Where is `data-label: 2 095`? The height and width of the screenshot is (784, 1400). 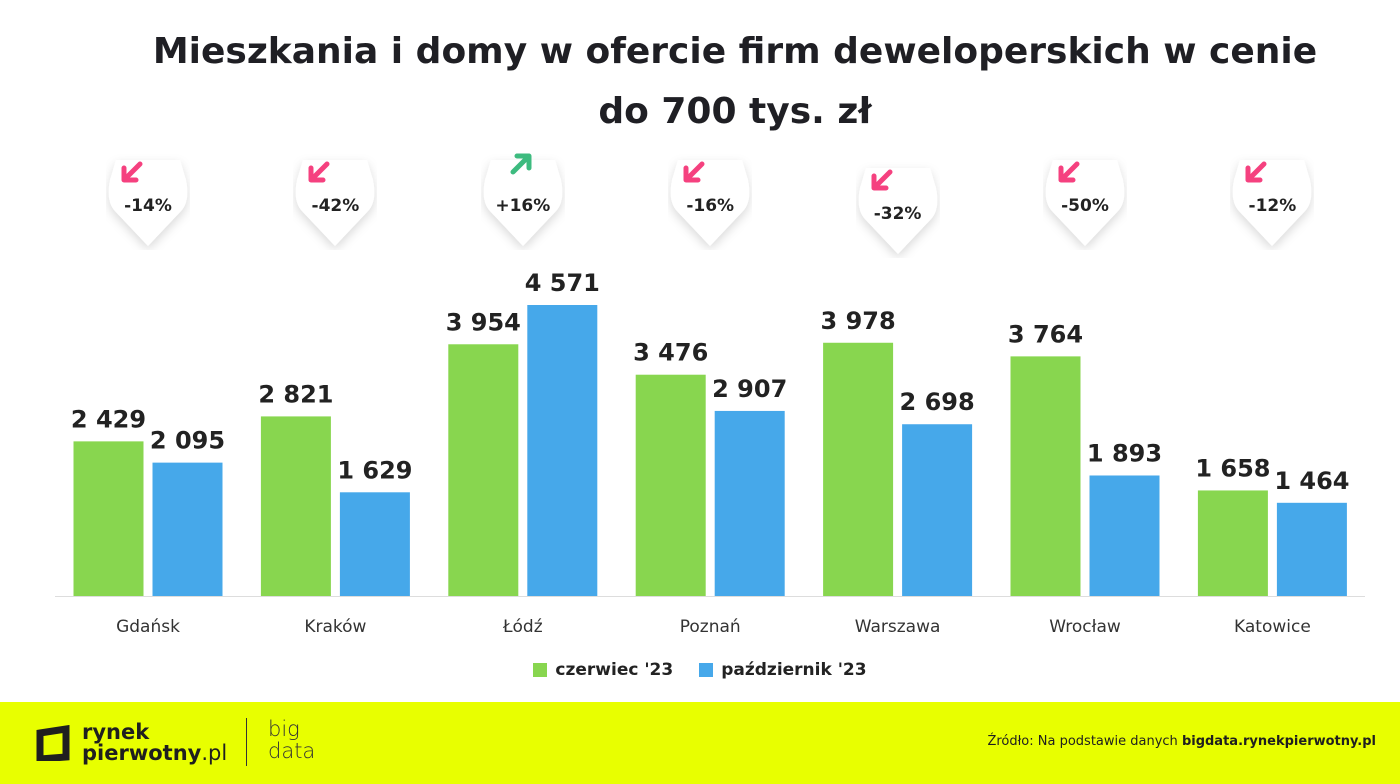
data-label: 2 095 is located at coordinates (187, 441).